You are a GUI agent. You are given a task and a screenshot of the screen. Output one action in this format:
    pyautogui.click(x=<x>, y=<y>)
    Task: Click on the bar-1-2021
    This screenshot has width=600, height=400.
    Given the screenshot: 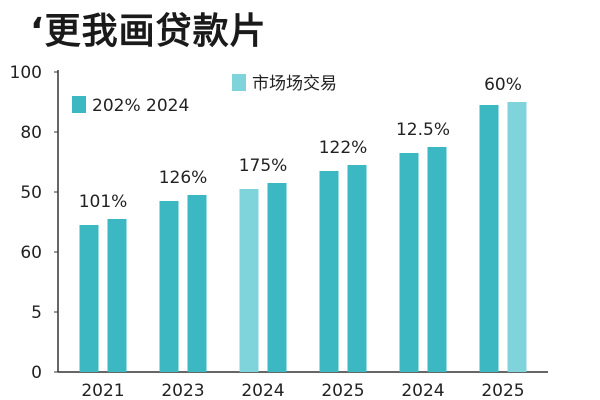 What is the action you would take?
    pyautogui.click(x=89, y=298)
    